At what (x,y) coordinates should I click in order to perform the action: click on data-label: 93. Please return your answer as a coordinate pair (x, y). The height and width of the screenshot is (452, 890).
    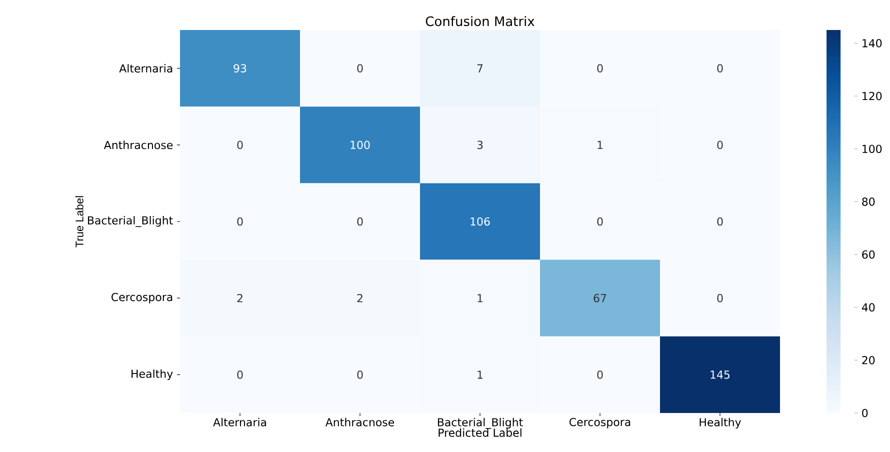
    Looking at the image, I should click on (240, 68).